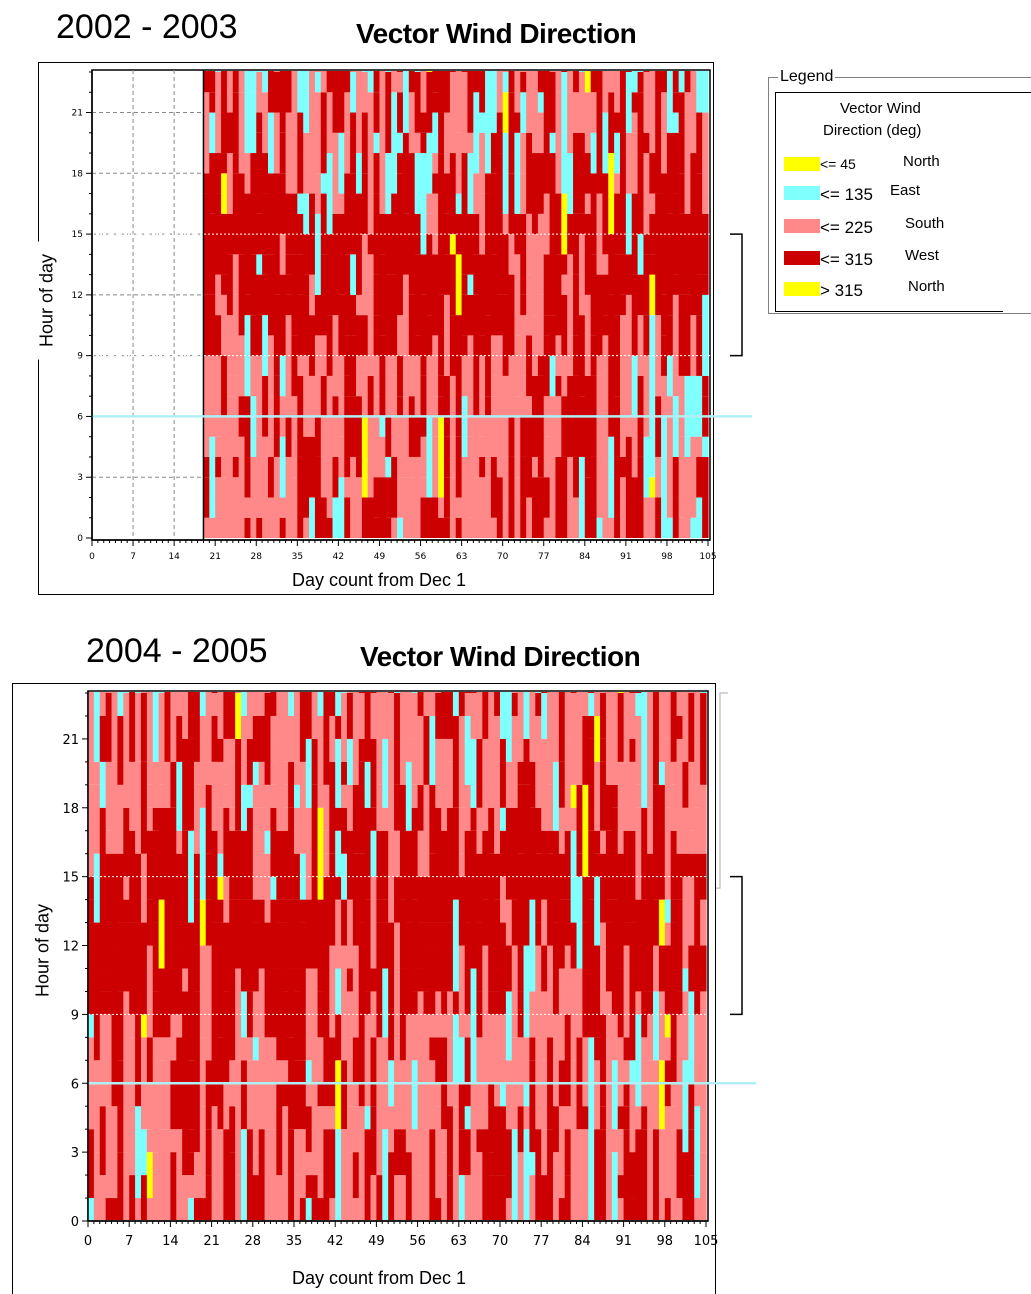 Image resolution: width=1031 pixels, height=1294 pixels. I want to click on legend-range-label-0: <= 45, so click(838, 164).